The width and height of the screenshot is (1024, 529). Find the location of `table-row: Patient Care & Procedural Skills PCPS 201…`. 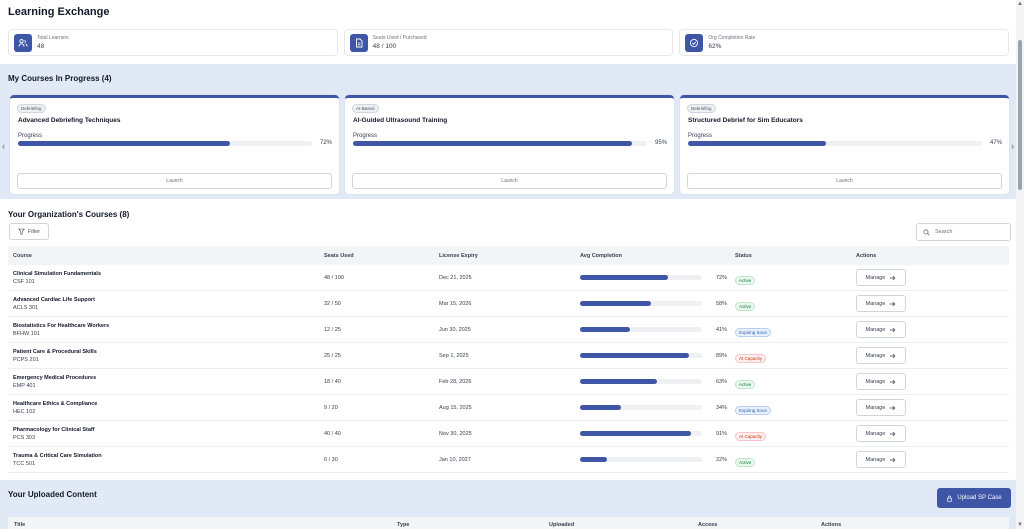

table-row: Patient Care & Procedural Skills PCPS 201… is located at coordinates (508, 356).